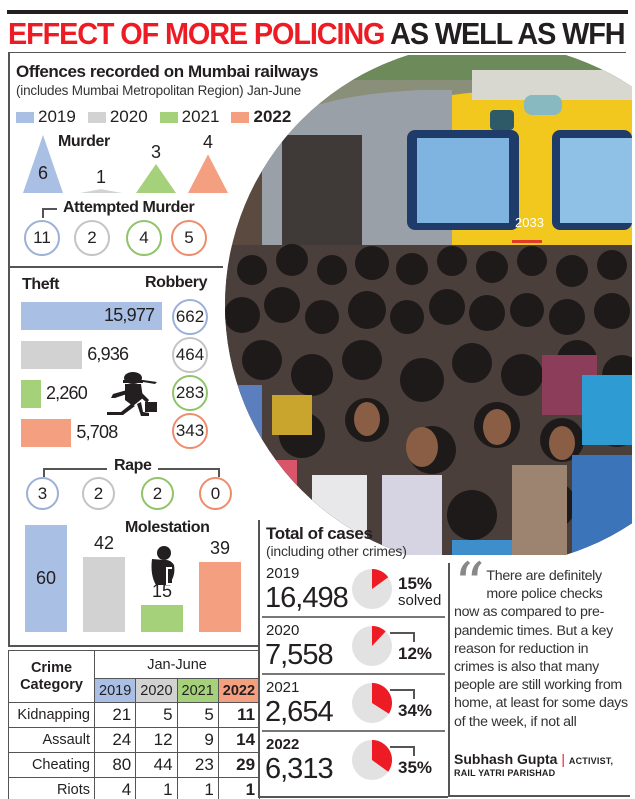 This screenshot has height=799, width=635. What do you see at coordinates (591, 761) in the screenshot?
I see `author-role: ACTIVIST,` at bounding box center [591, 761].